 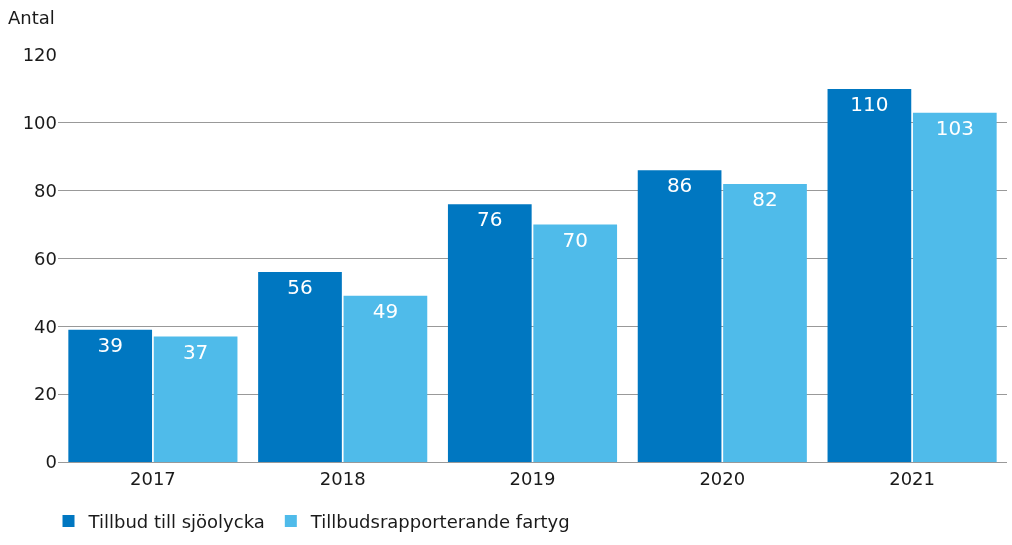 What do you see at coordinates (39, 123) in the screenshot?
I see `y-tick-label: 100` at bounding box center [39, 123].